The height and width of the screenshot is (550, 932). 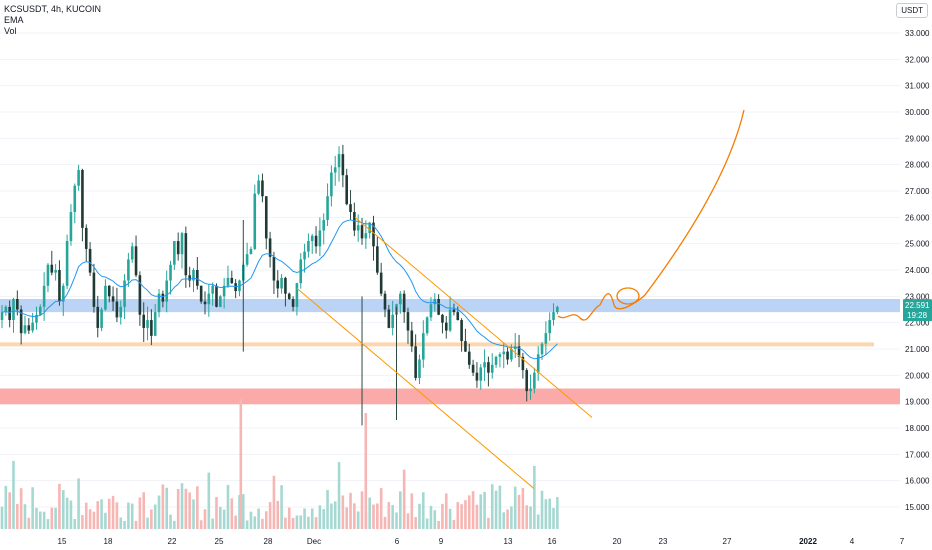 I want to click on ema-legend: EMA, so click(x=14, y=20).